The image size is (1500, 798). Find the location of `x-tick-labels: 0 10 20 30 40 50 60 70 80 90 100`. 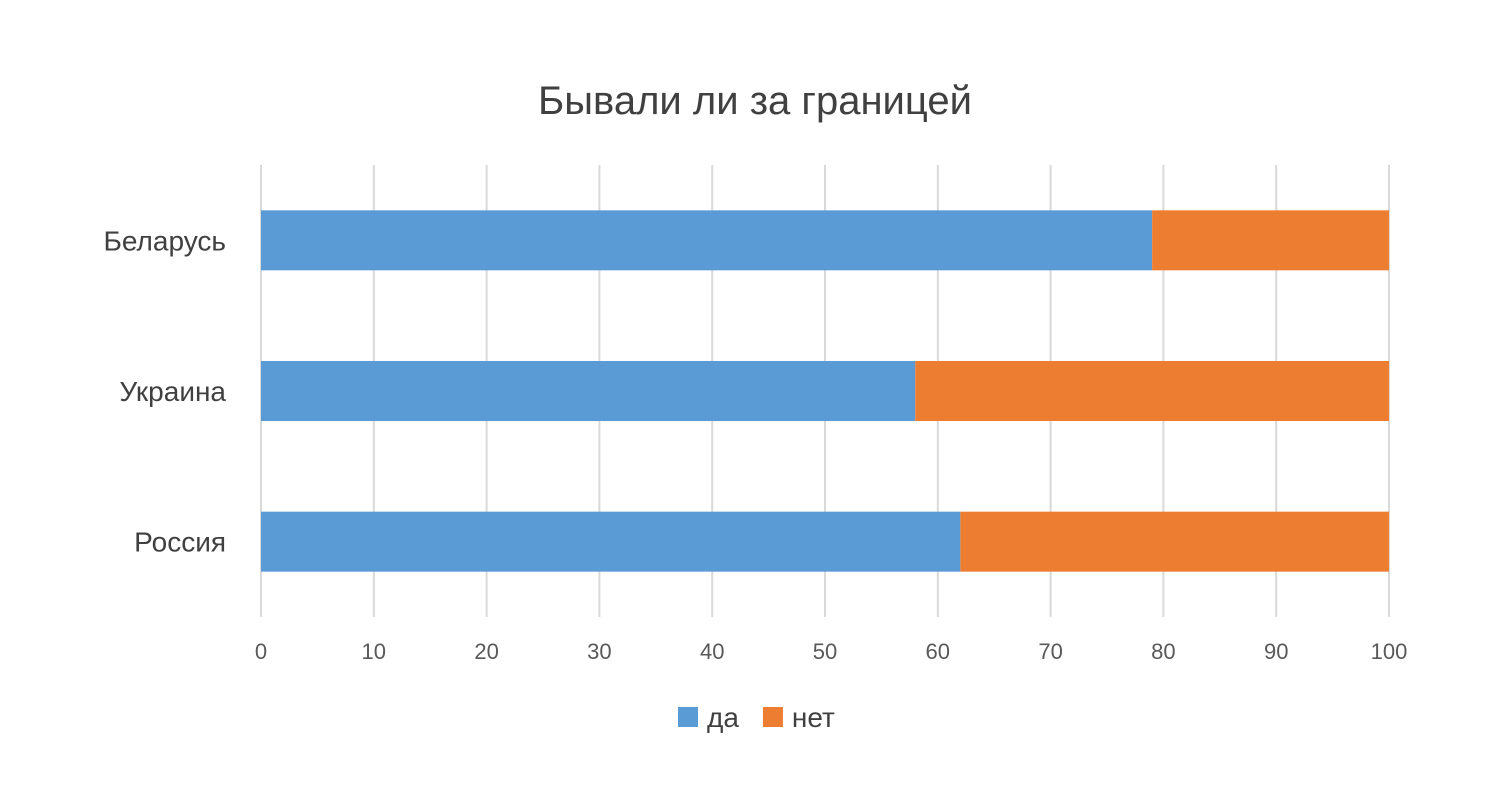

x-tick-labels: 0 10 20 30 40 50 60 70 80 90 100 is located at coordinates (831, 651).